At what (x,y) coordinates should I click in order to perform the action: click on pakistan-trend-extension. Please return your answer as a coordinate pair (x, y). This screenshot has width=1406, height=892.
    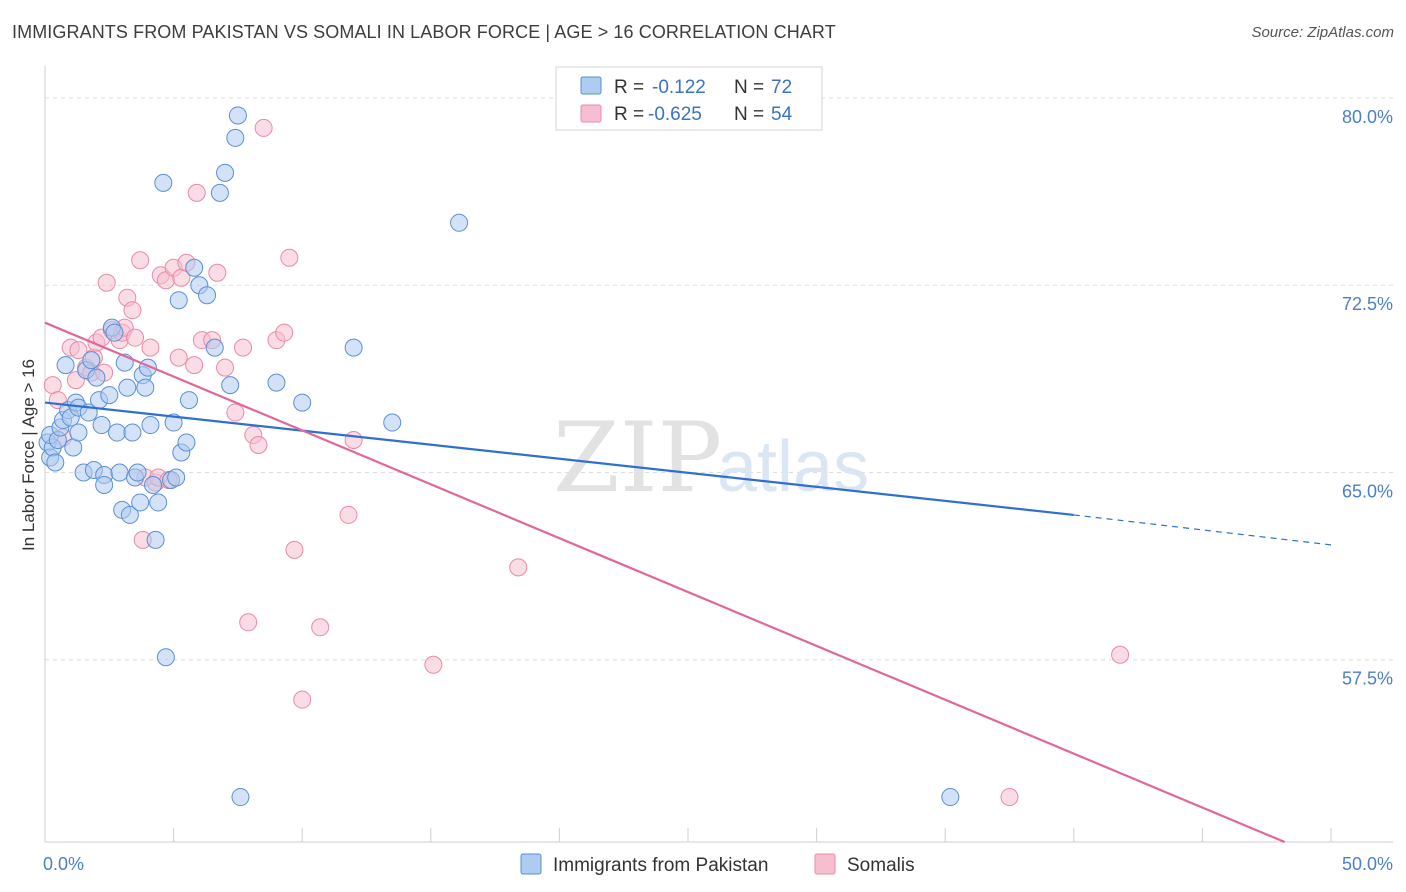
    Looking at the image, I should click on (1202, 530).